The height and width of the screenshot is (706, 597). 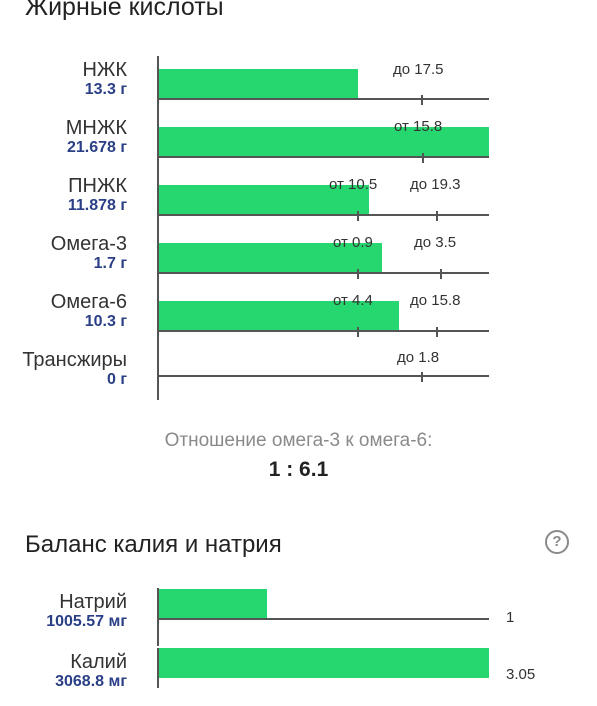 I want to click on max-label: до 15.8, so click(x=435, y=300).